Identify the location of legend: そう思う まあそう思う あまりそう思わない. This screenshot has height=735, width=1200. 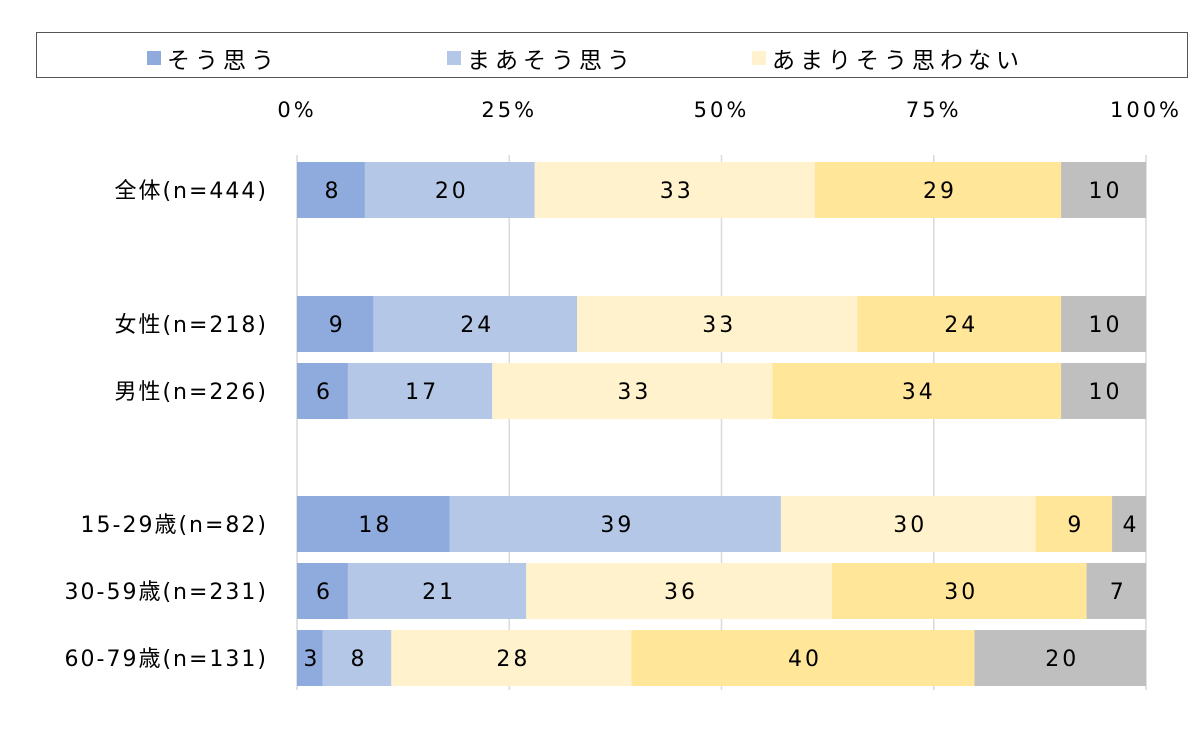
(612, 55).